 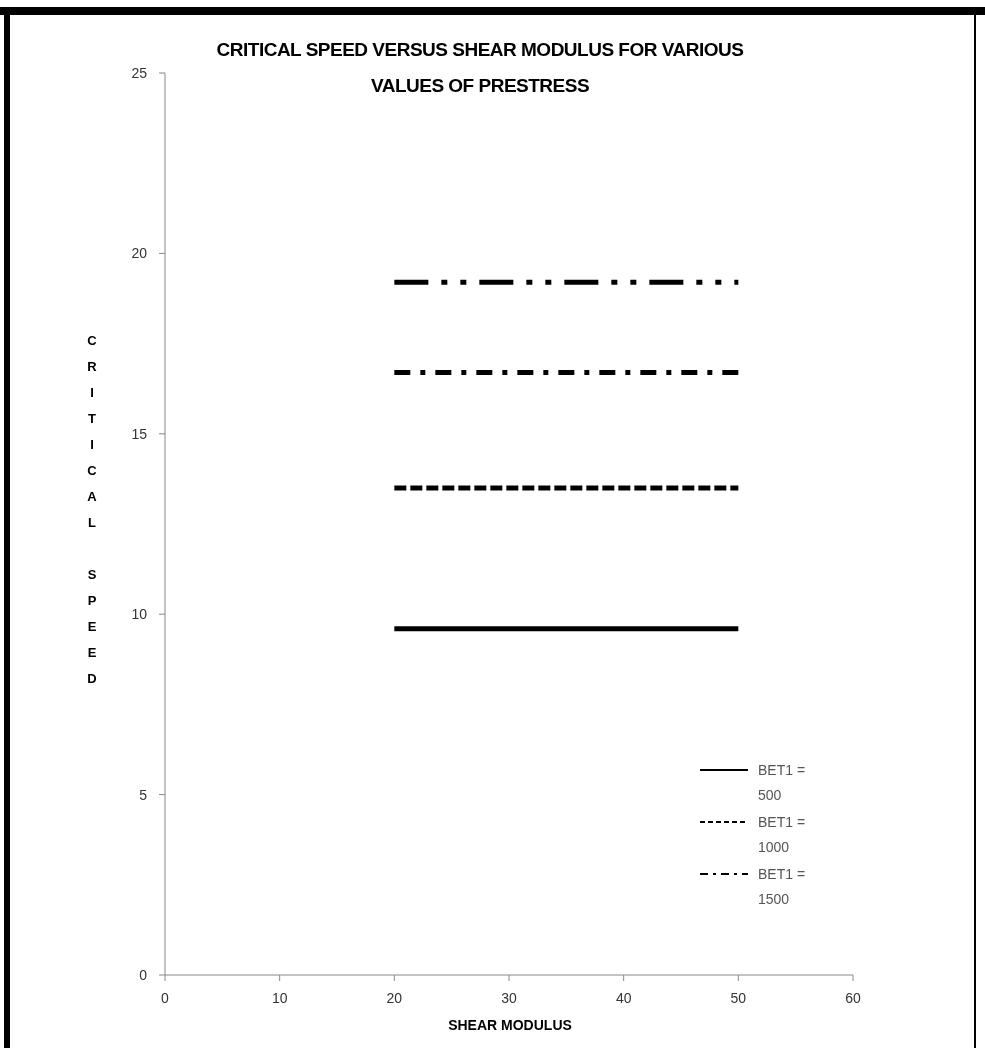 I want to click on legend-label: BET1 = 1000, so click(x=782, y=834).